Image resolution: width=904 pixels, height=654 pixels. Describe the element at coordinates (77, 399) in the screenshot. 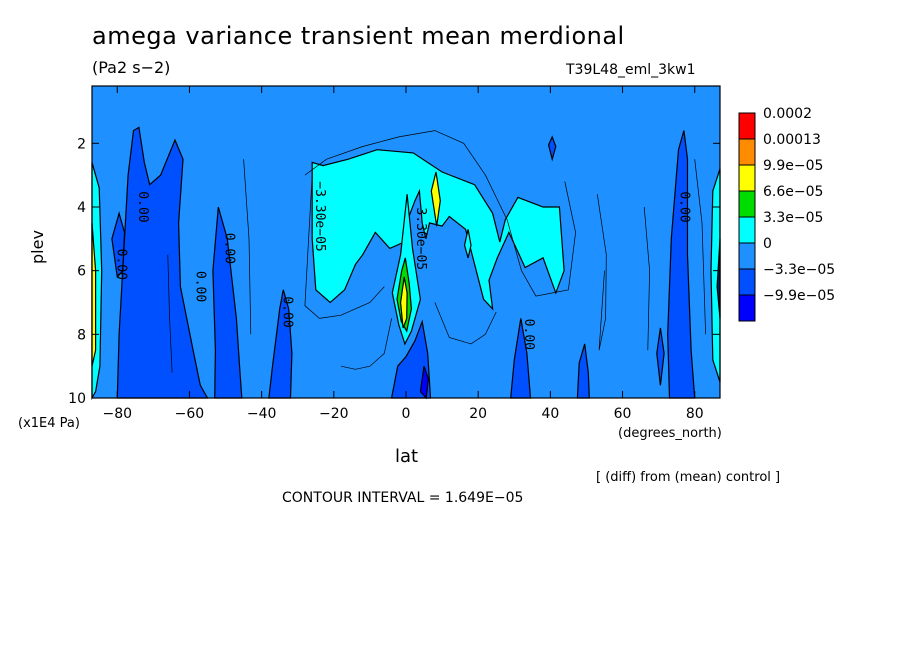

I see `y-tick-label: 10` at that location.